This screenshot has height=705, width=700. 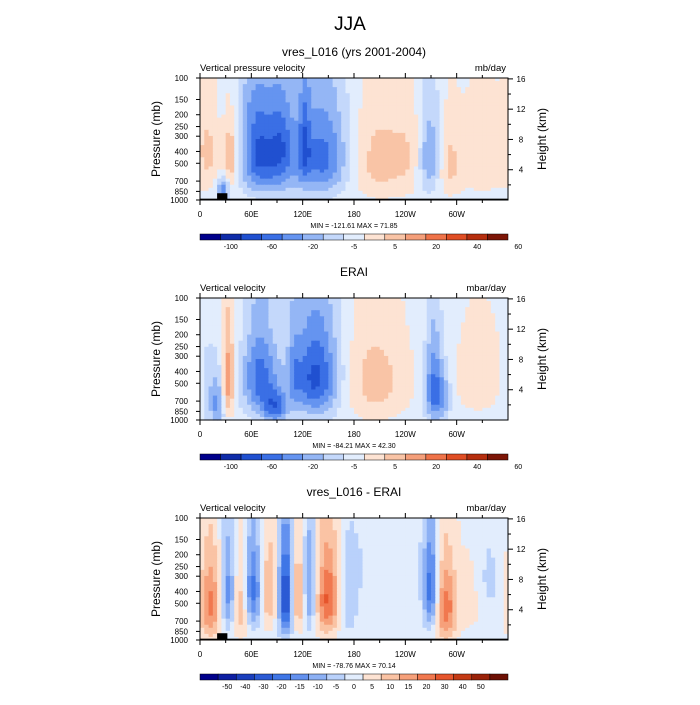 What do you see at coordinates (542, 139) in the screenshot?
I see `y2-axis-label: Height (km)` at bounding box center [542, 139].